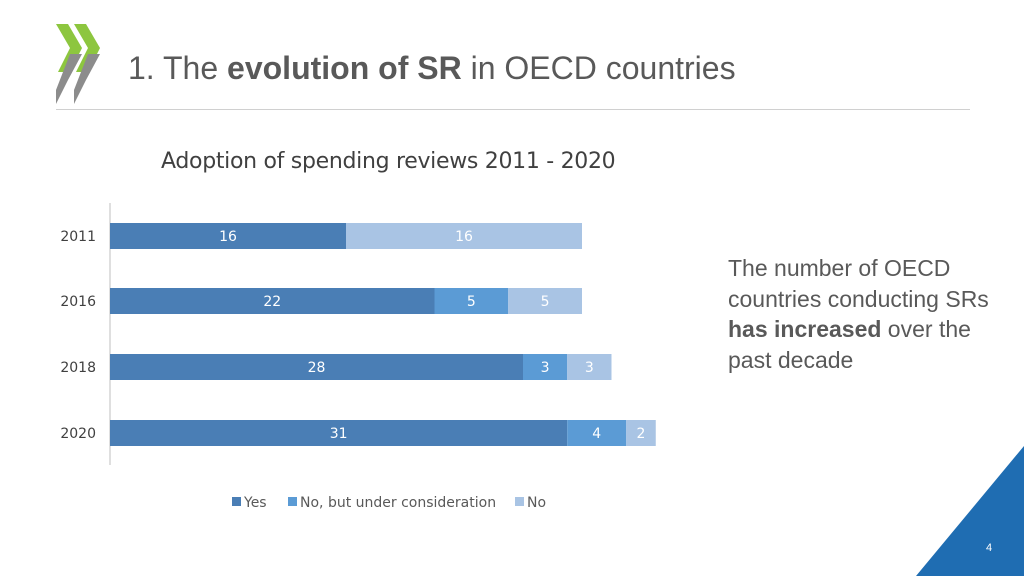  I want to click on category-label: 2011, so click(78, 237).